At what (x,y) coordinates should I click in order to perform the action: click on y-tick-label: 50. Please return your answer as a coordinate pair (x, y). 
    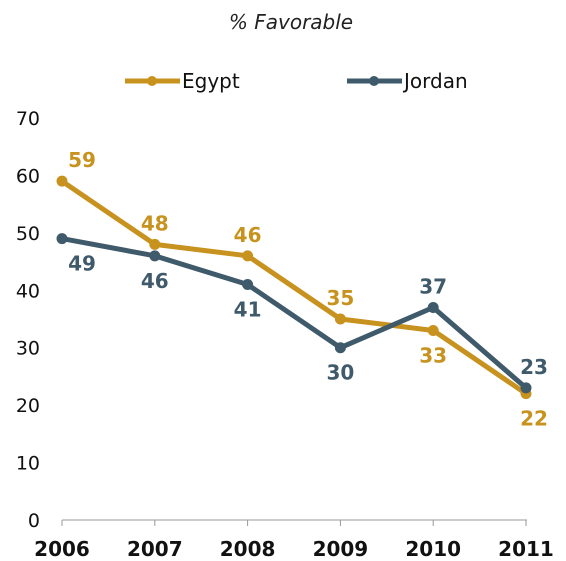
    Looking at the image, I should click on (28, 234).